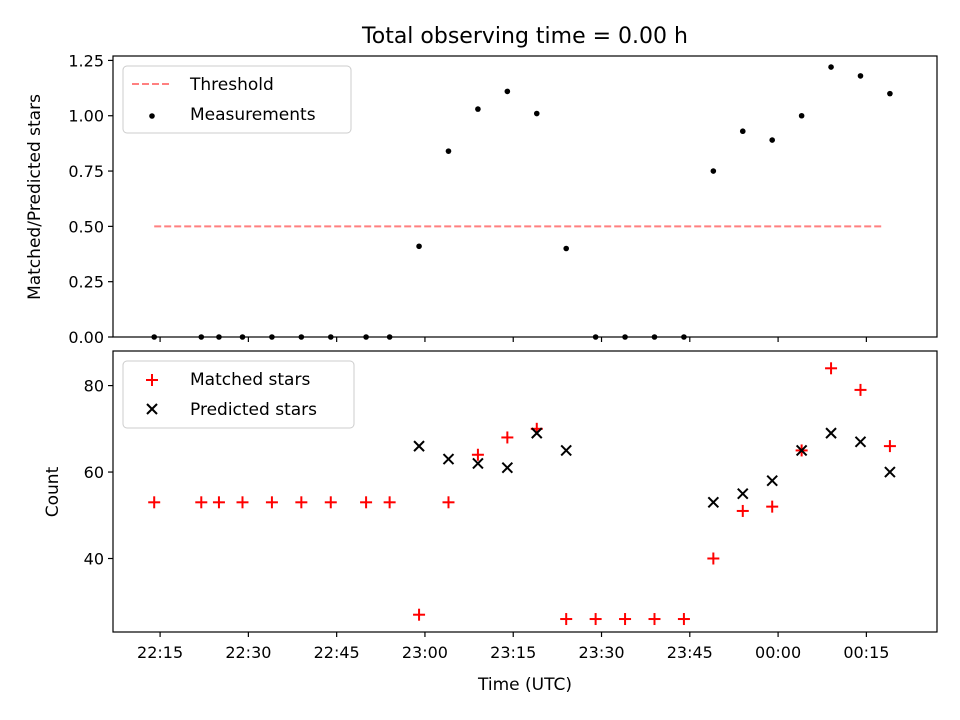 This screenshot has width=960, height=720. What do you see at coordinates (86, 116) in the screenshot?
I see `y-tick-label: 1.00` at bounding box center [86, 116].